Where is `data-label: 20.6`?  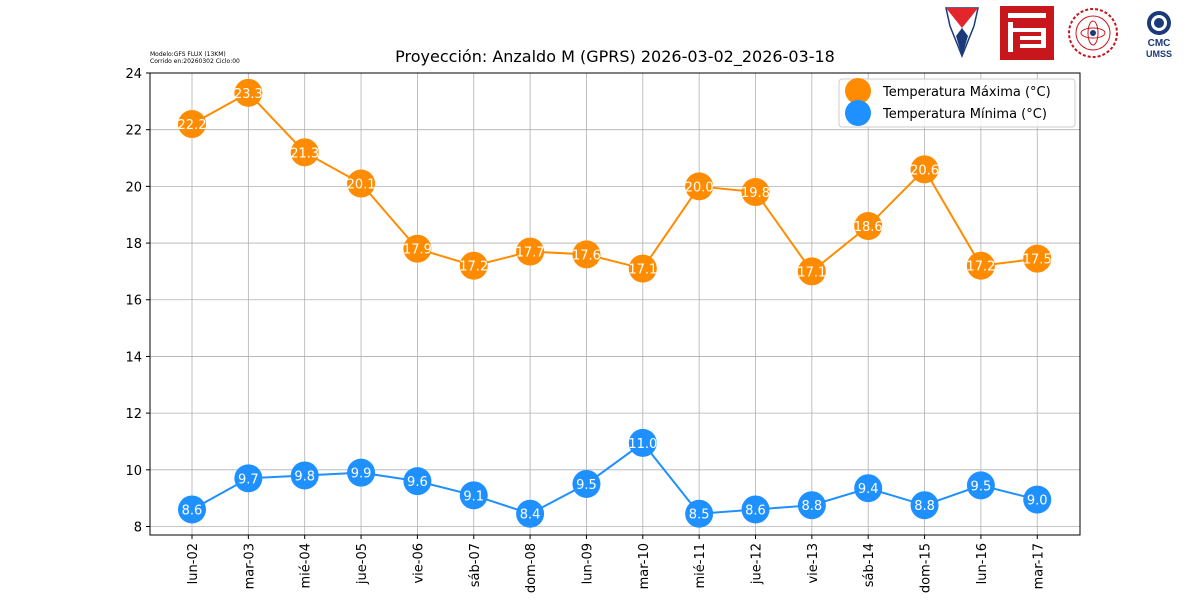 data-label: 20.6 is located at coordinates (924, 170).